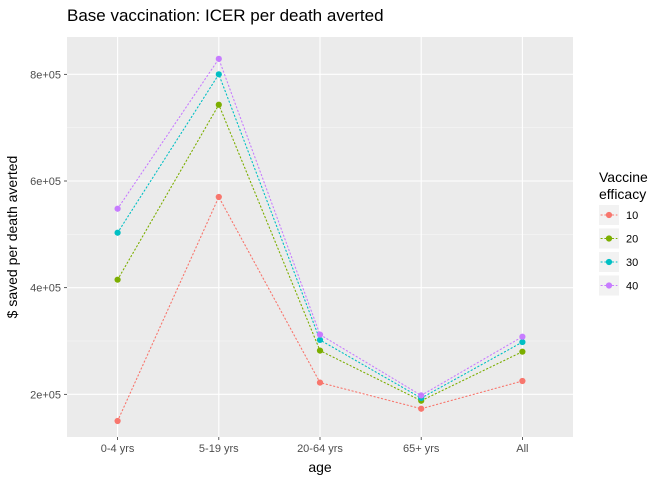  I want to click on y-tick-label: 6e+05, so click(45, 182).